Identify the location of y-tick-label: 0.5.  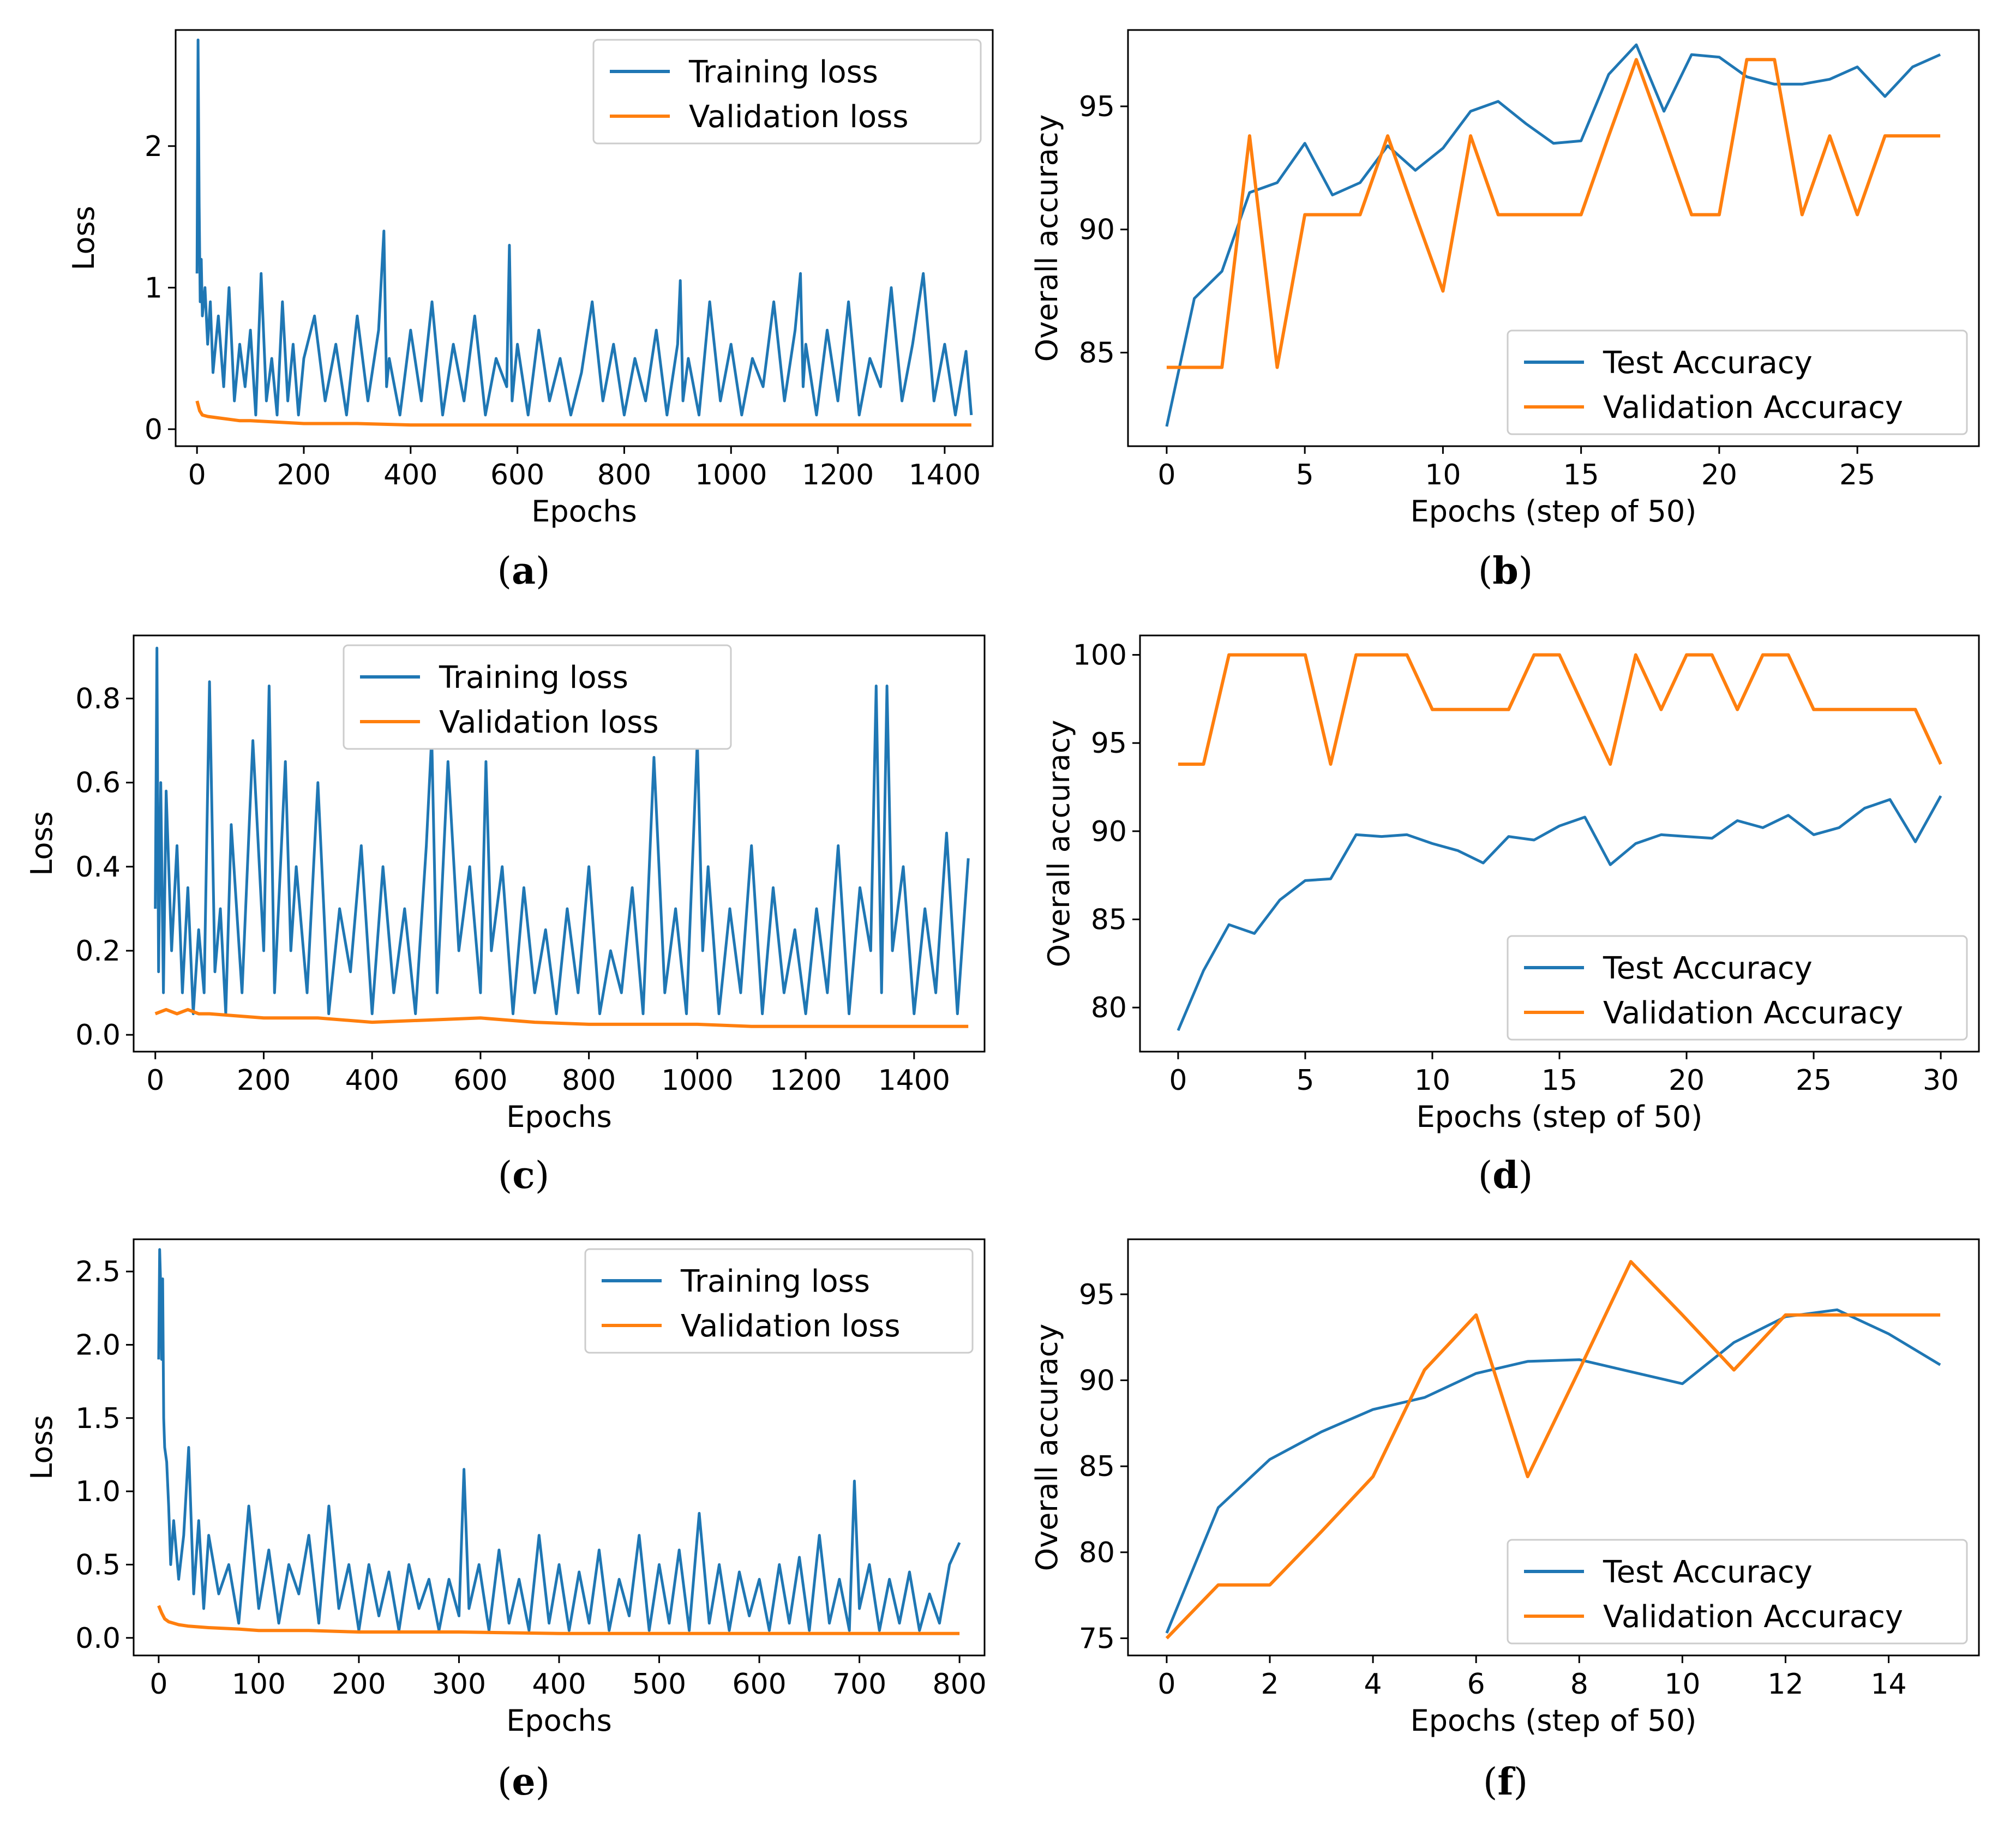
(98, 1565).